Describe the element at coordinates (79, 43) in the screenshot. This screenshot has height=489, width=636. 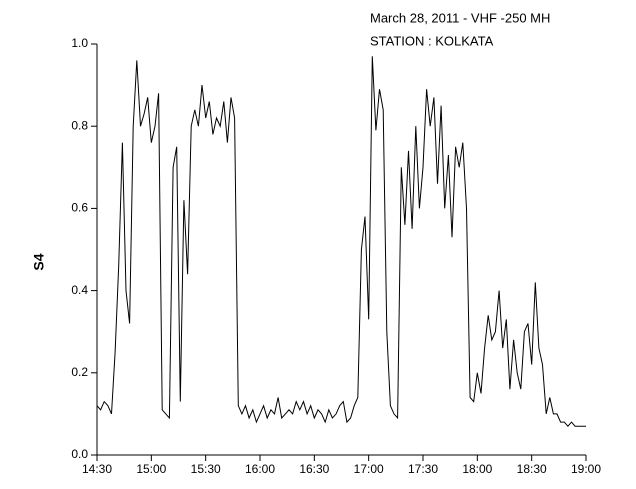
I see `y-tick-label: 1.0` at that location.